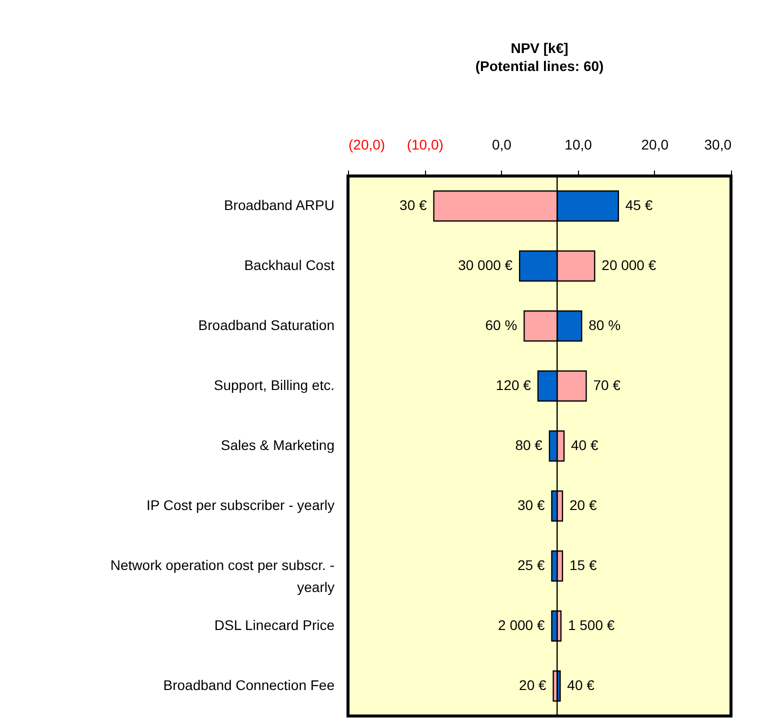  I want to click on y-tick-label: Network operation cost per subscr. - yearly, so click(222, 576).